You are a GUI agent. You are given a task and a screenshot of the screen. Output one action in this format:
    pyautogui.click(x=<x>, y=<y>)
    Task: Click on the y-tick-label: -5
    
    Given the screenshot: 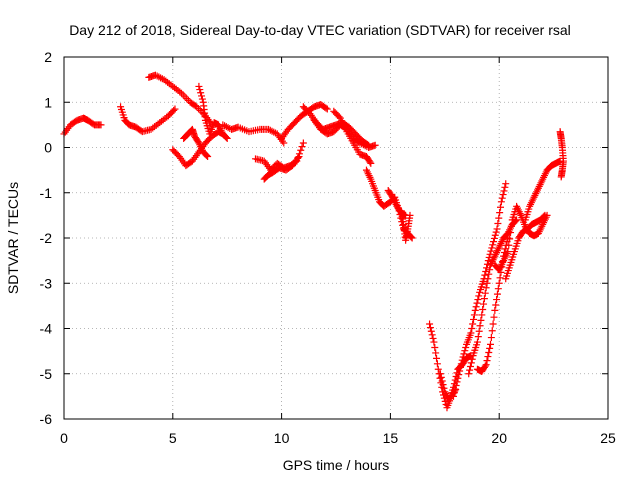 What is the action you would take?
    pyautogui.click(x=46, y=374)
    